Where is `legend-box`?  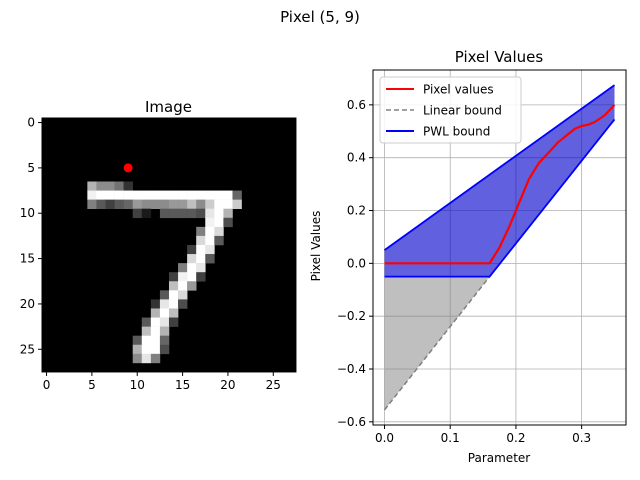
legend-box is located at coordinates (450, 110).